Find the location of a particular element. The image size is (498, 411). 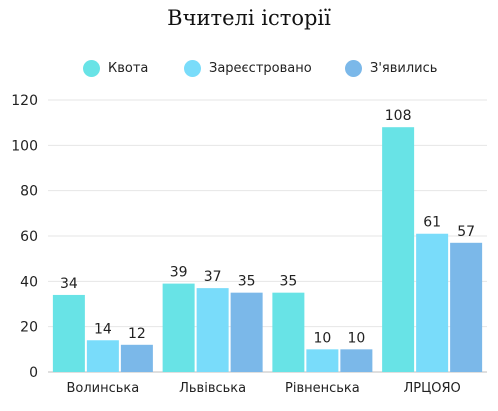

y-tick-label: 40 is located at coordinates (29, 282).